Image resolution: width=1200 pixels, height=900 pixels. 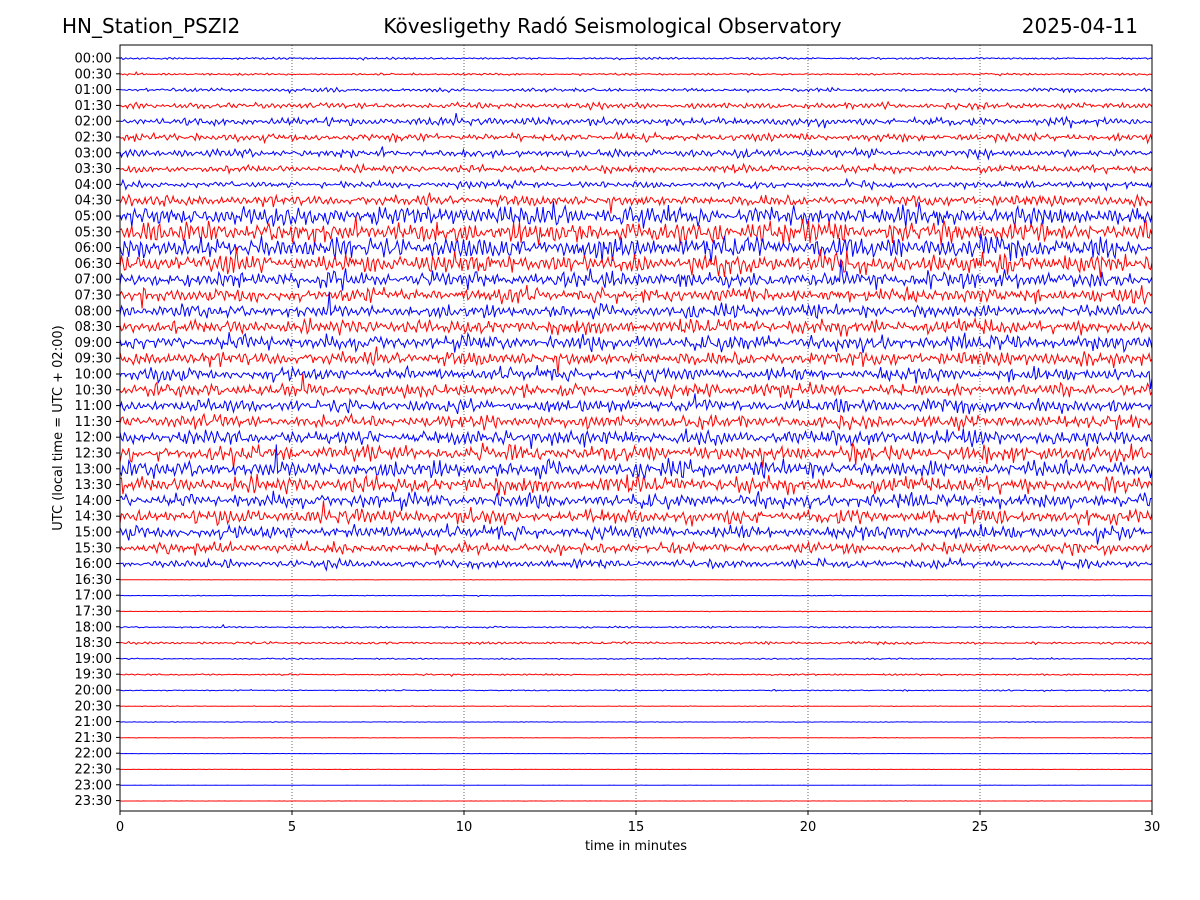 What do you see at coordinates (93, 138) in the screenshot?
I see `y-tick-label: 02:30` at bounding box center [93, 138].